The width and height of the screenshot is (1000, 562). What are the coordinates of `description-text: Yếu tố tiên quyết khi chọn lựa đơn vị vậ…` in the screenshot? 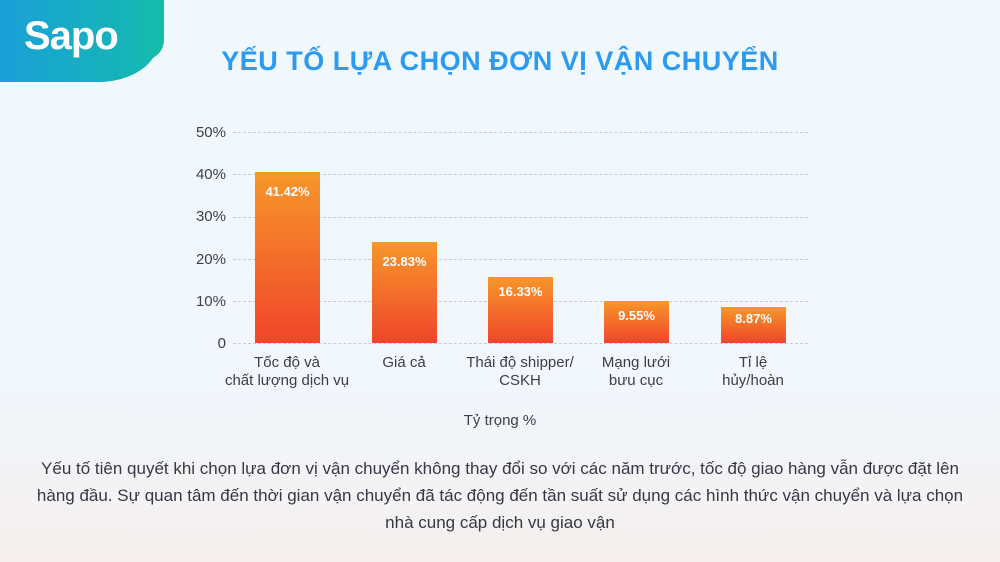 It's located at (500, 495).